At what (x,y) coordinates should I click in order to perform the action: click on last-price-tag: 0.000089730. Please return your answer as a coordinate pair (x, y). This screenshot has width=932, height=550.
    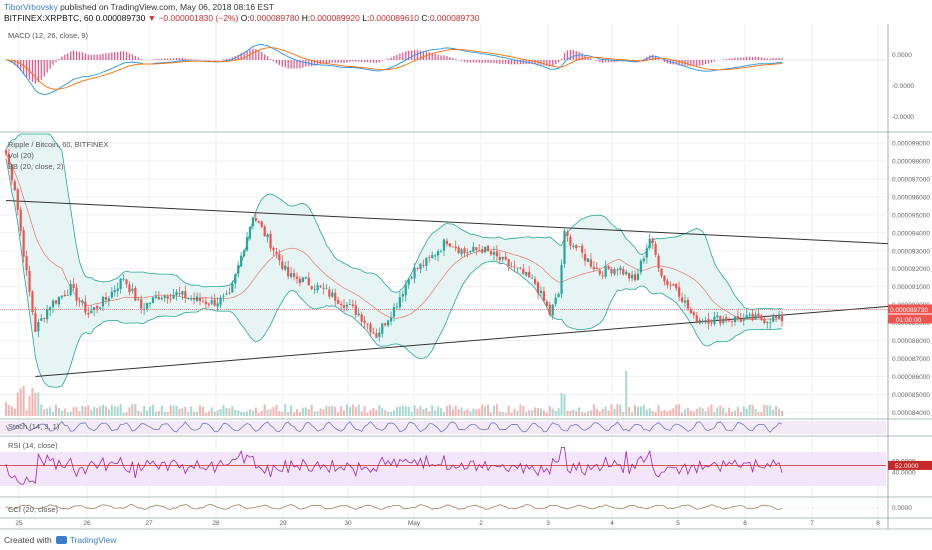
    Looking at the image, I should click on (909, 310).